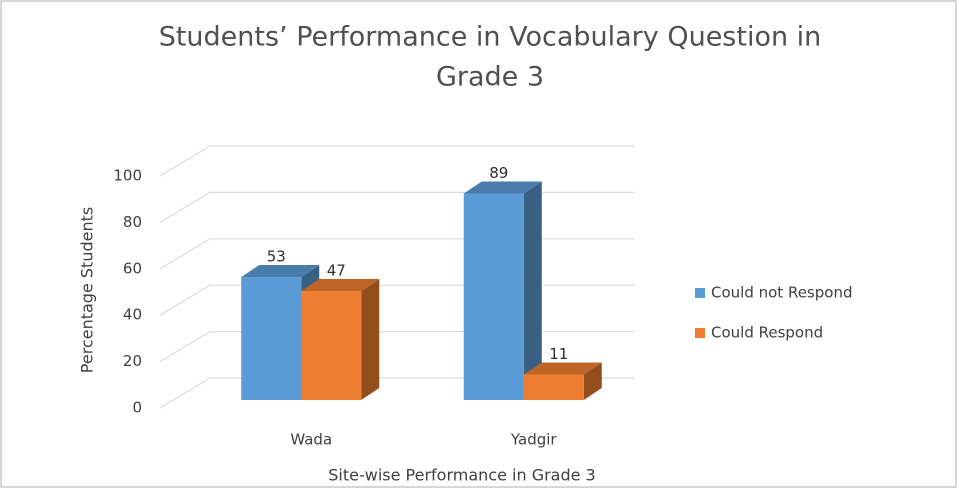 The height and width of the screenshot is (492, 957). Describe the element at coordinates (461, 475) in the screenshot. I see `x-axis-label: Site-wise Performance in Grade 3` at that location.